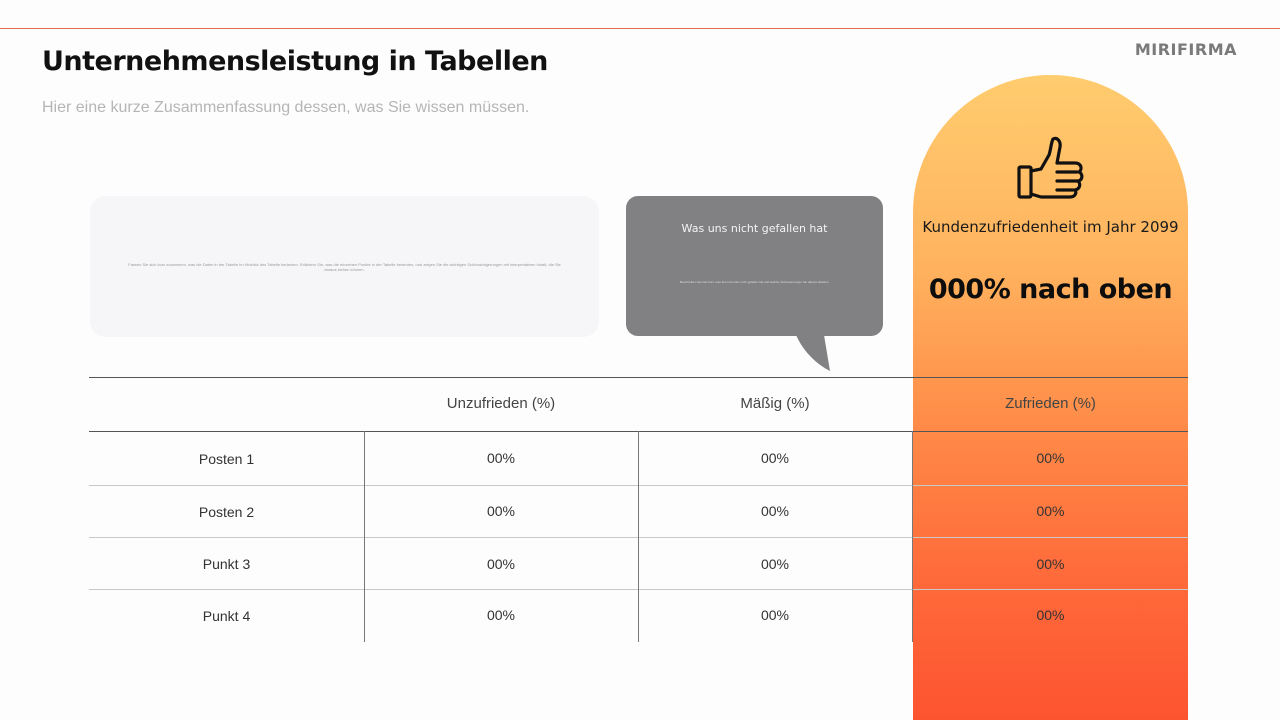  What do you see at coordinates (1050, 289) in the screenshot?
I see `satisfaction-stat: 000% nach oben` at bounding box center [1050, 289].